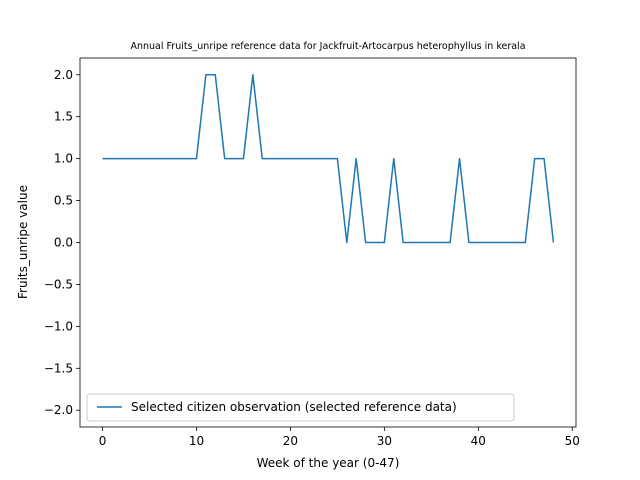 The width and height of the screenshot is (640, 480). What do you see at coordinates (63, 159) in the screenshot?
I see `y-tick-label: 1.0` at bounding box center [63, 159].